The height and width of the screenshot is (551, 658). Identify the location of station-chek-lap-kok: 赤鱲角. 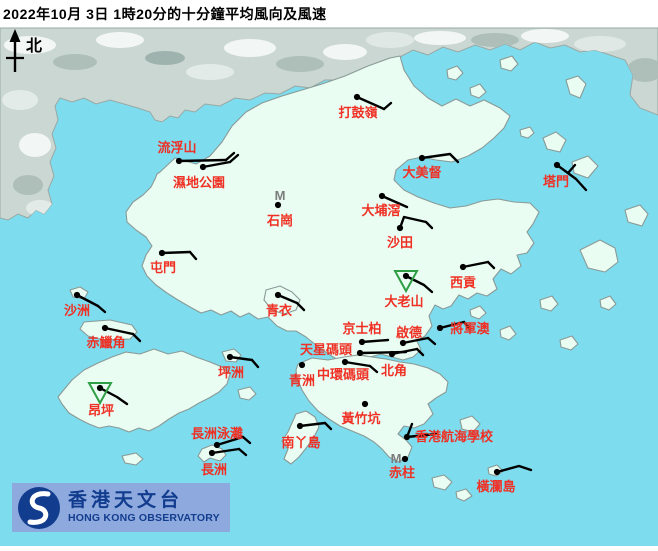
(114, 337).